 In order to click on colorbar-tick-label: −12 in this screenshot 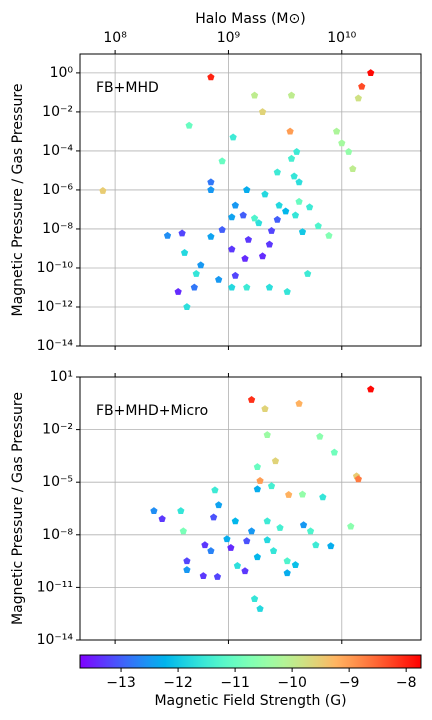, I will do `click(178, 683)`.